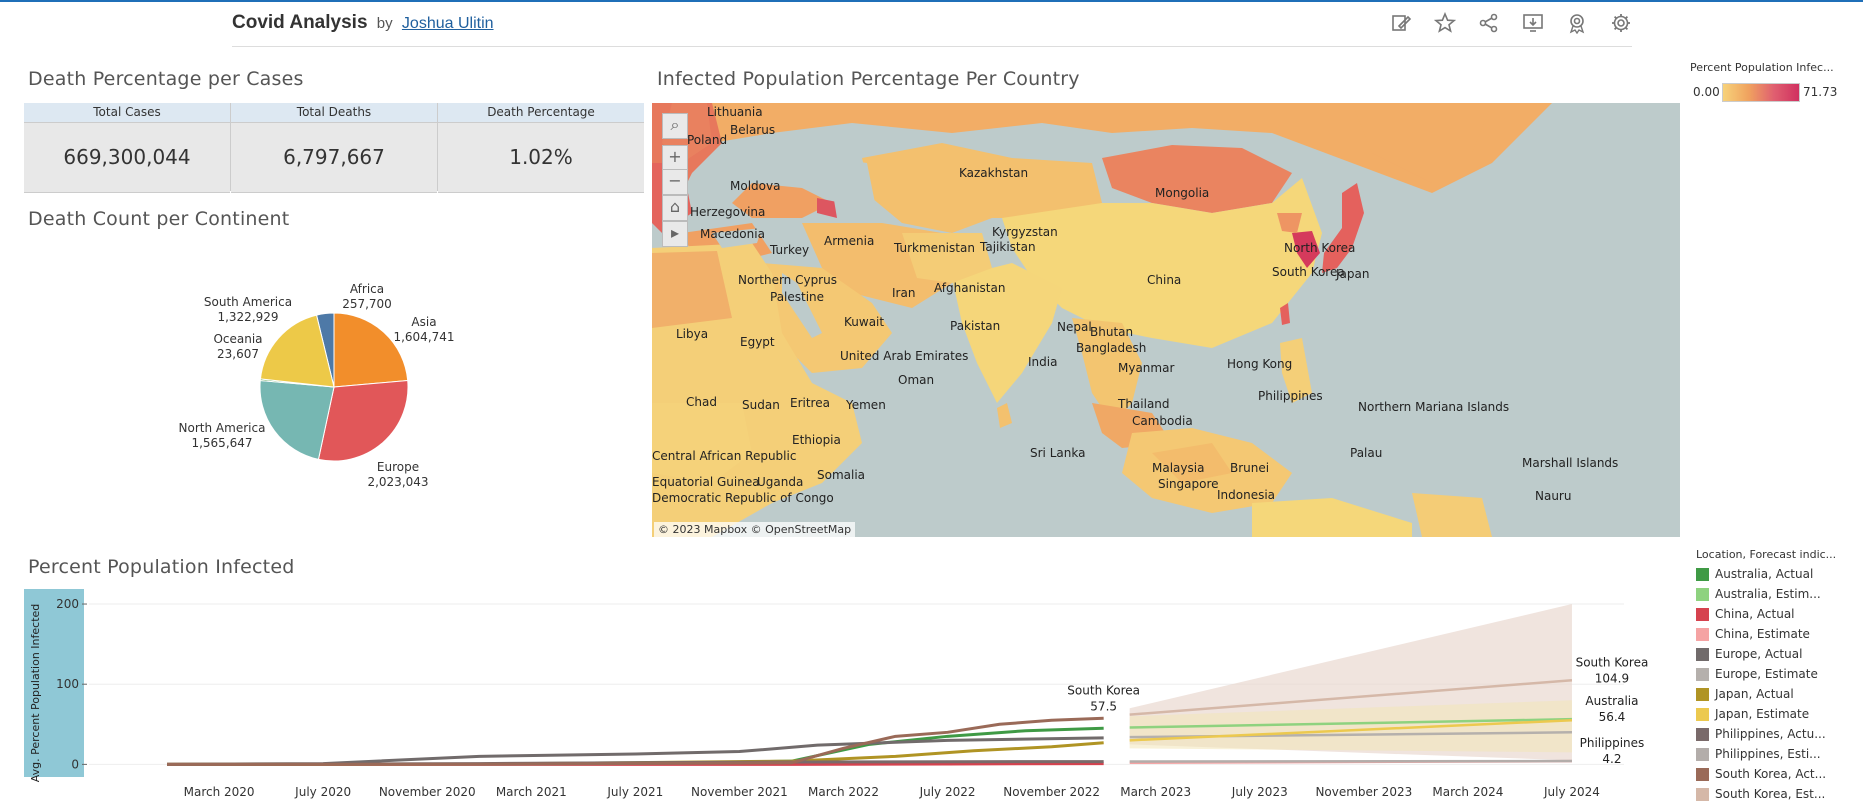 Image resolution: width=1863 pixels, height=808 pixels. What do you see at coordinates (816, 440) in the screenshot?
I see `map-label-ethiopia: Ethiopia` at bounding box center [816, 440].